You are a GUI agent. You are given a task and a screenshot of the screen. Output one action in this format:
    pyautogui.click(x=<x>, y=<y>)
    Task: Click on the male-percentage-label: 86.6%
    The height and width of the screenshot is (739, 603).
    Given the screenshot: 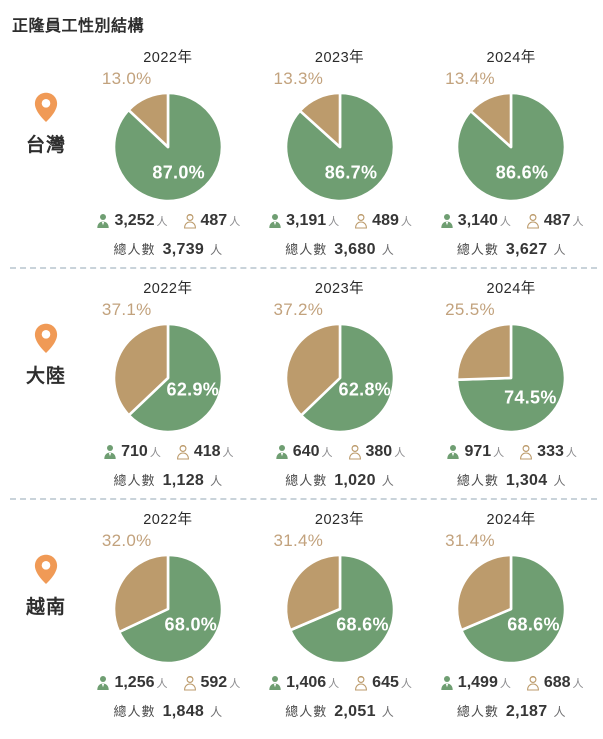 What is the action you would take?
    pyautogui.click(x=522, y=172)
    